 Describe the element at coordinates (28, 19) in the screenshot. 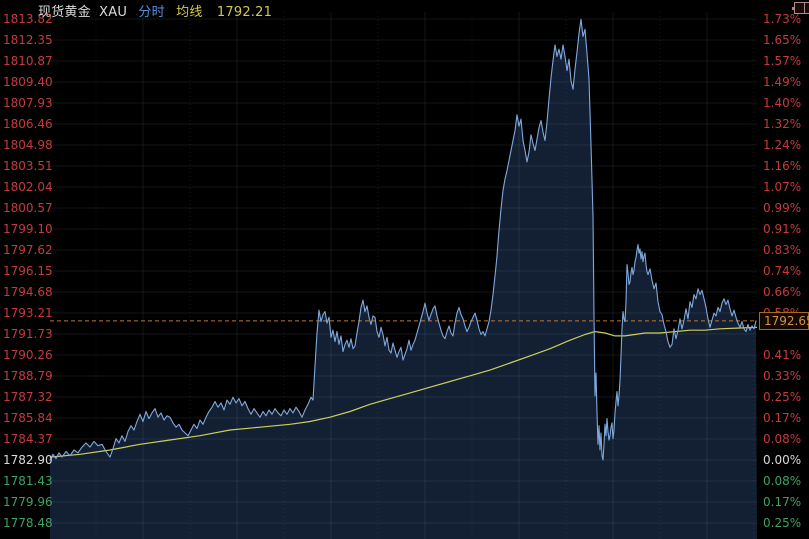

I see `price-axis-label: 1813.82` at that location.